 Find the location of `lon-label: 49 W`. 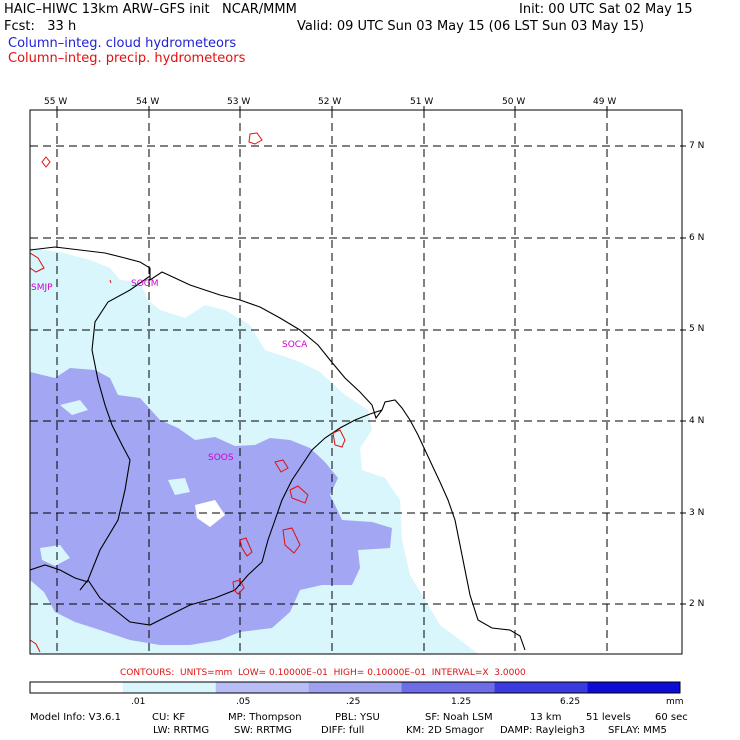

lon-label: 49 W is located at coordinates (605, 102).